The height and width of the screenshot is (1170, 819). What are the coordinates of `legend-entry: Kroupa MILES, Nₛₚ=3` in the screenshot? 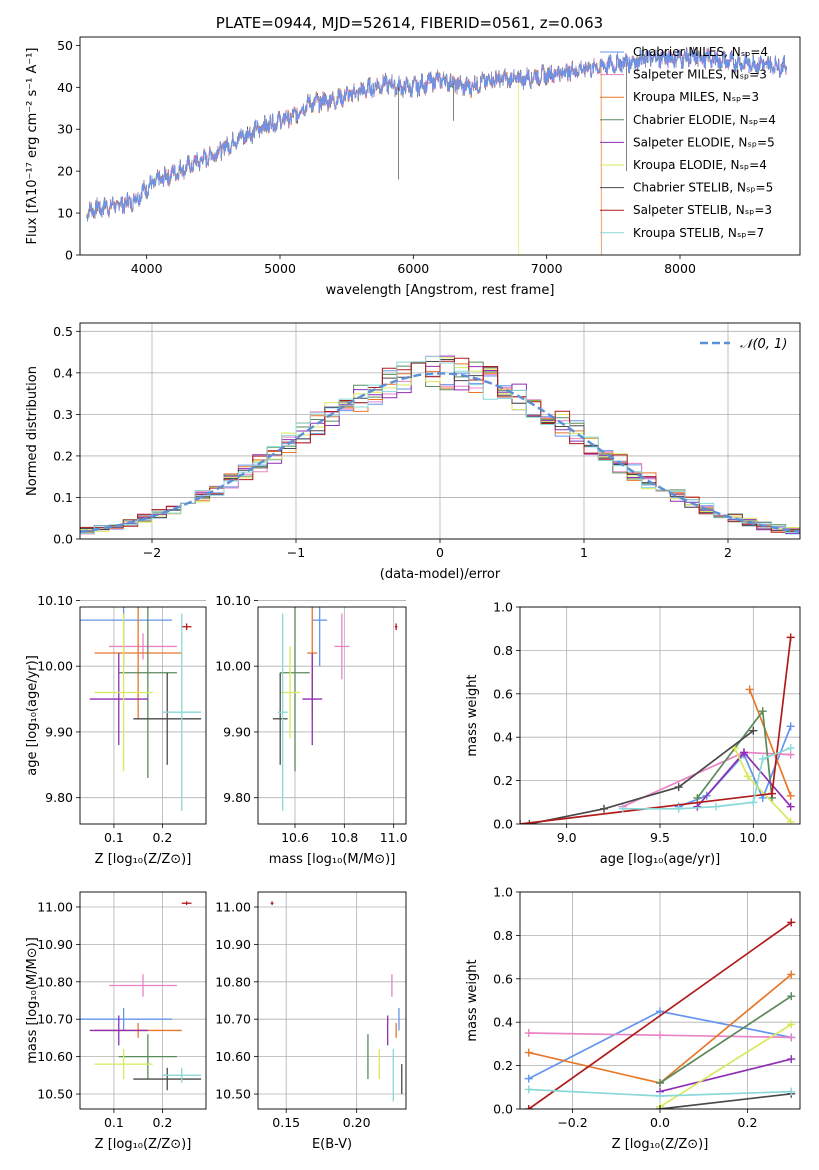 It's located at (696, 97).